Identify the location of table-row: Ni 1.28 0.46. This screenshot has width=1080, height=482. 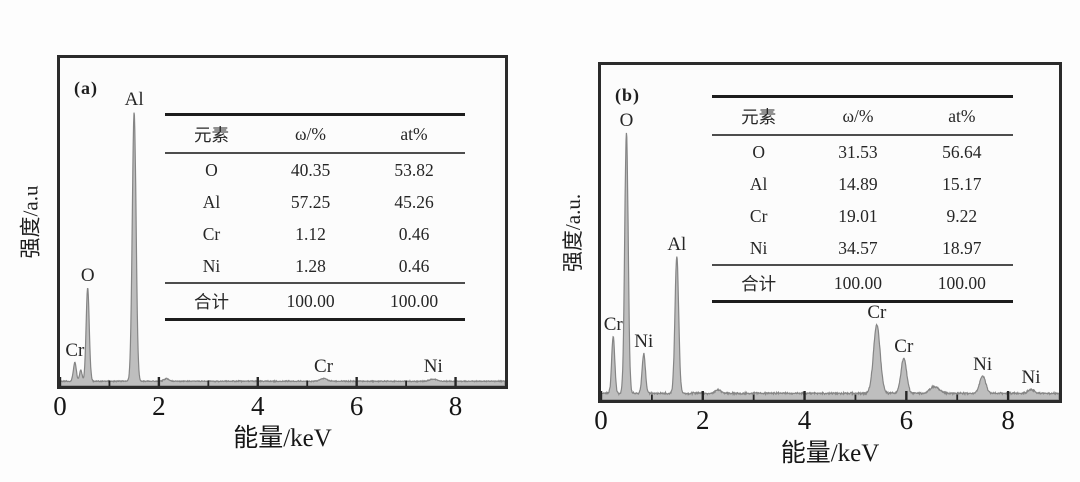
(315, 266).